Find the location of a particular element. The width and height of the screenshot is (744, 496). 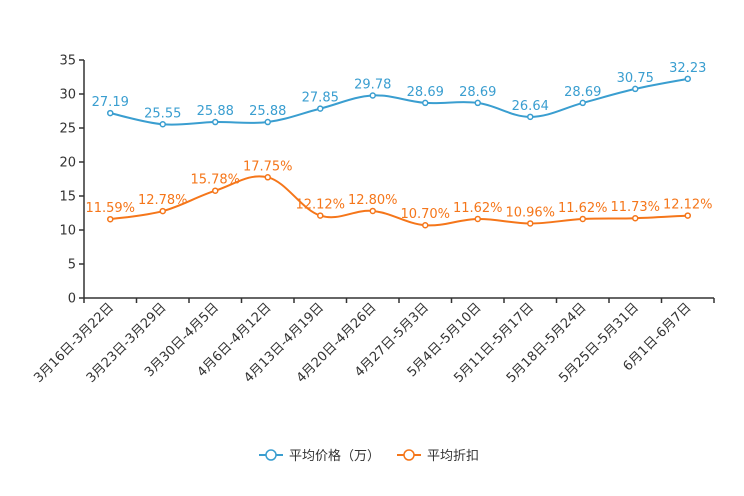

data-label: 12.80% is located at coordinates (373, 200).